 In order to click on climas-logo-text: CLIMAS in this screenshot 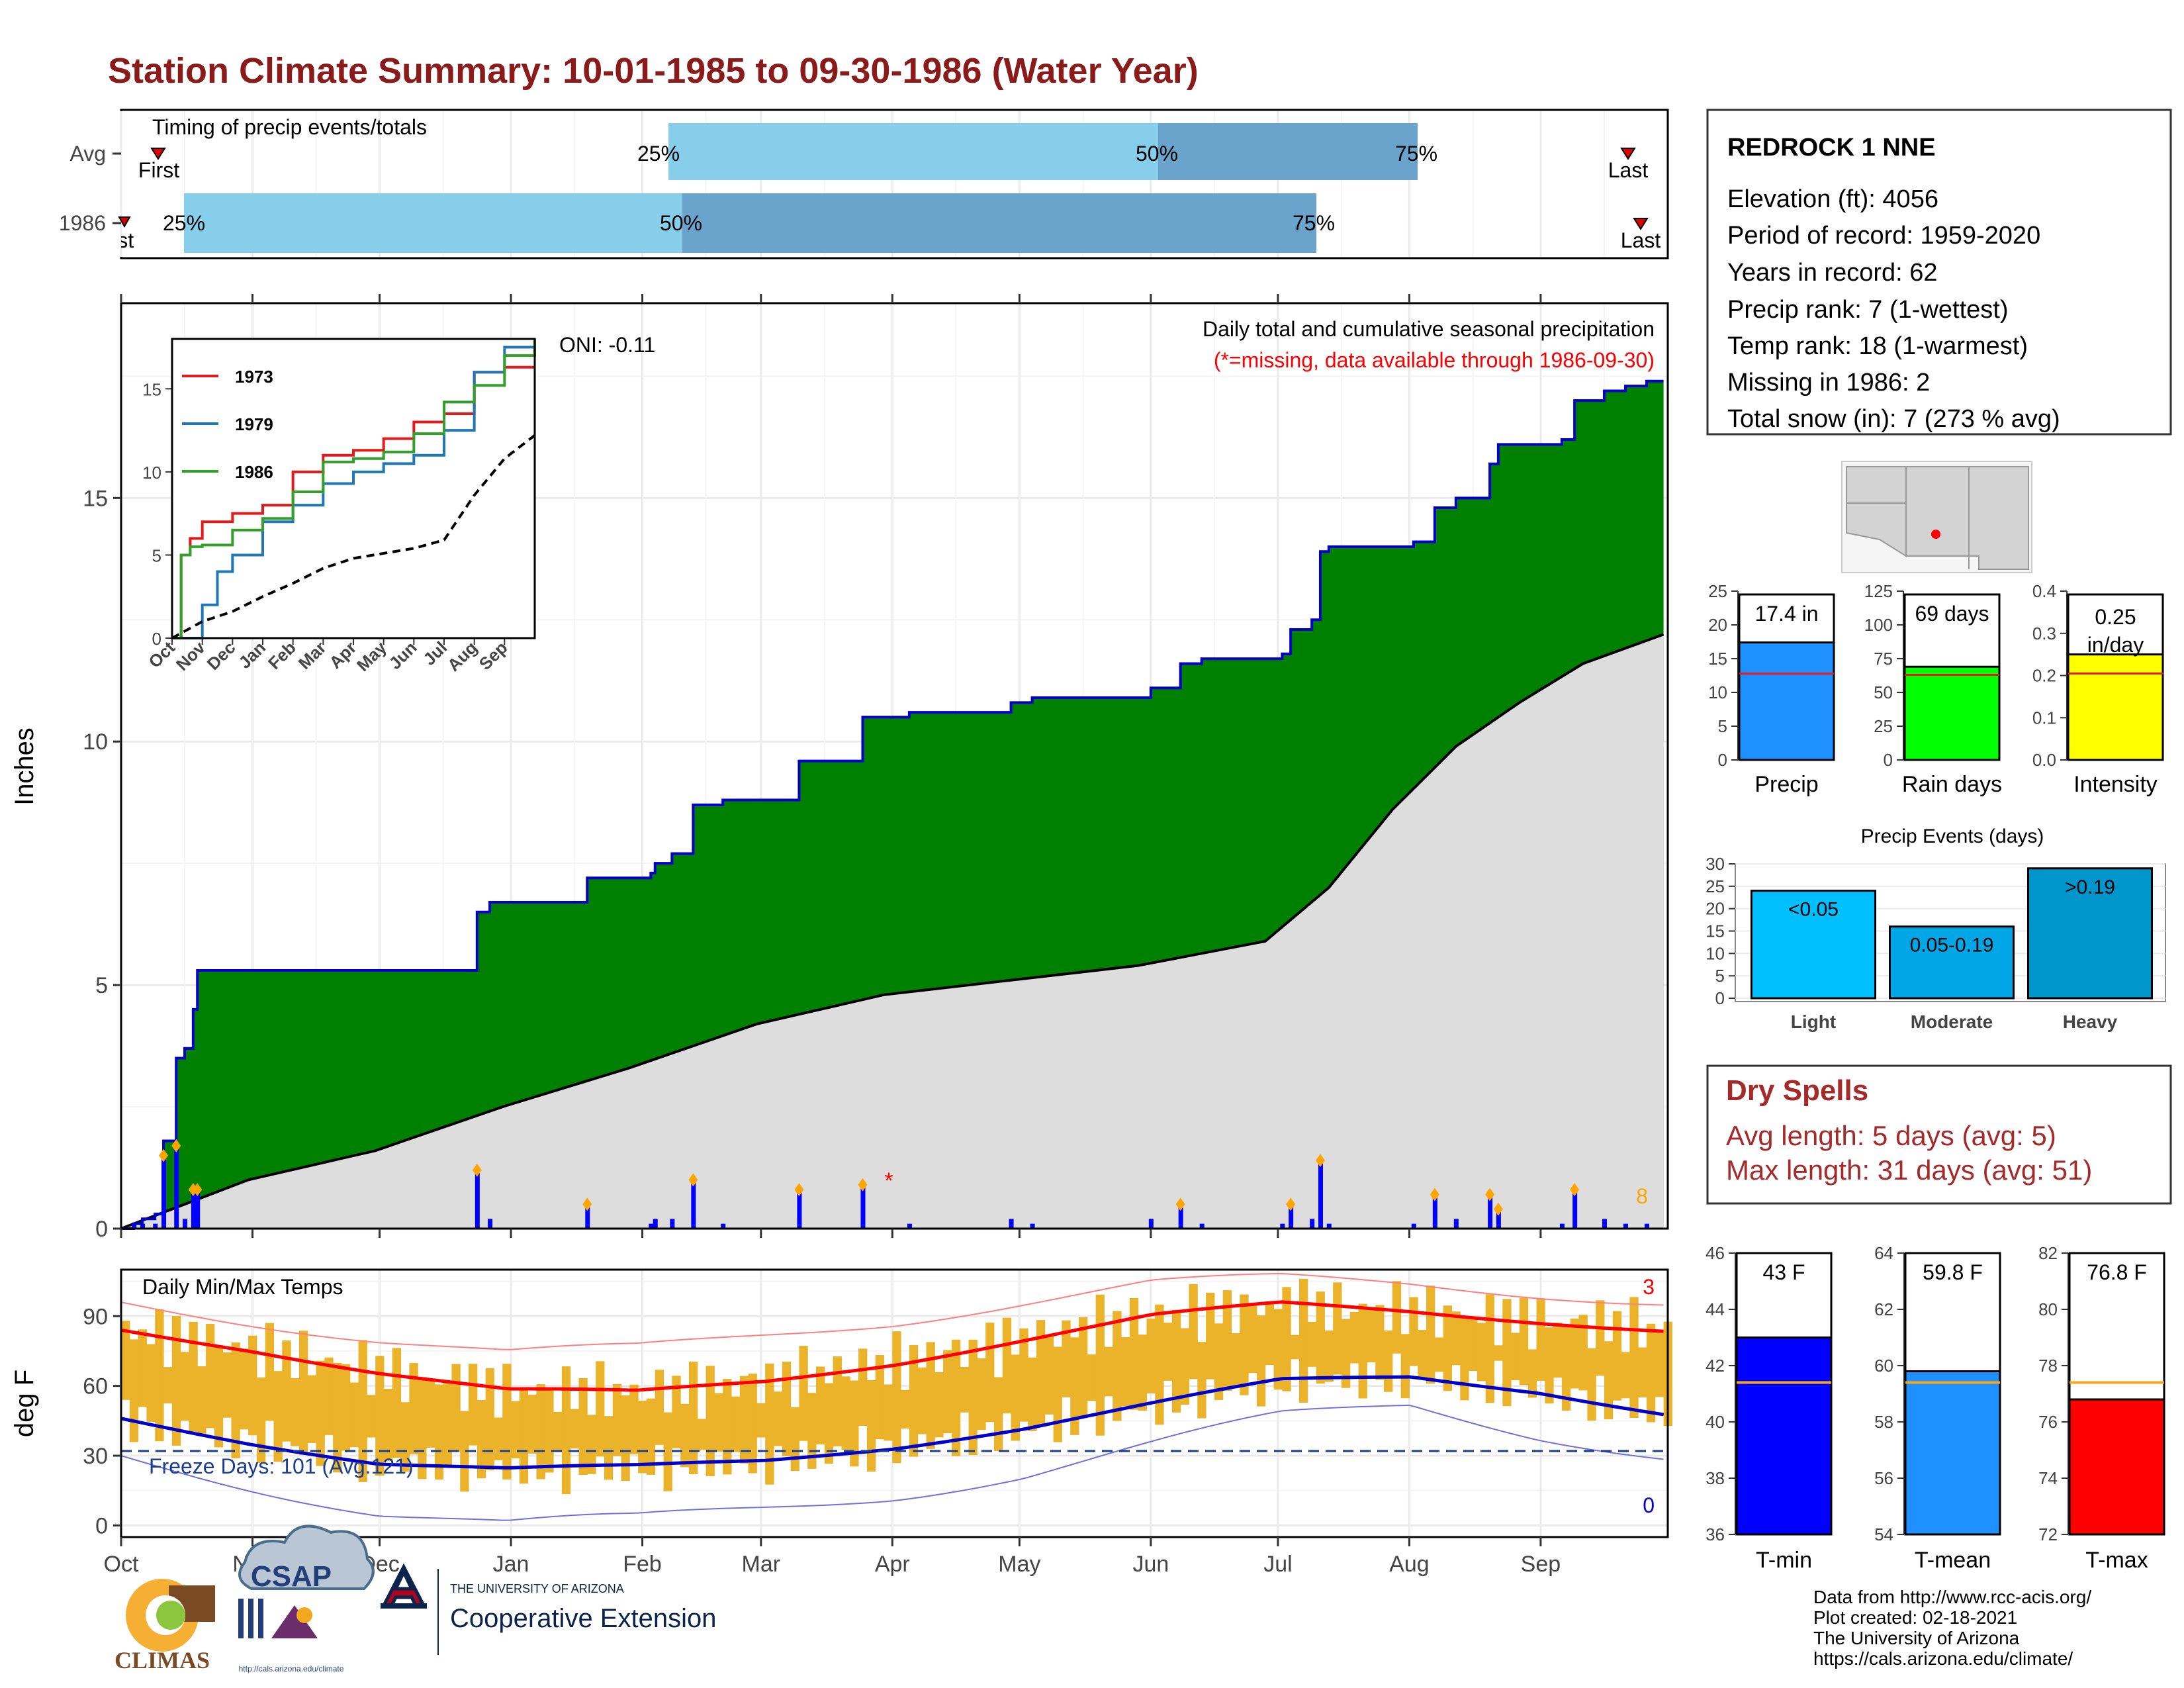, I will do `click(162, 1660)`.